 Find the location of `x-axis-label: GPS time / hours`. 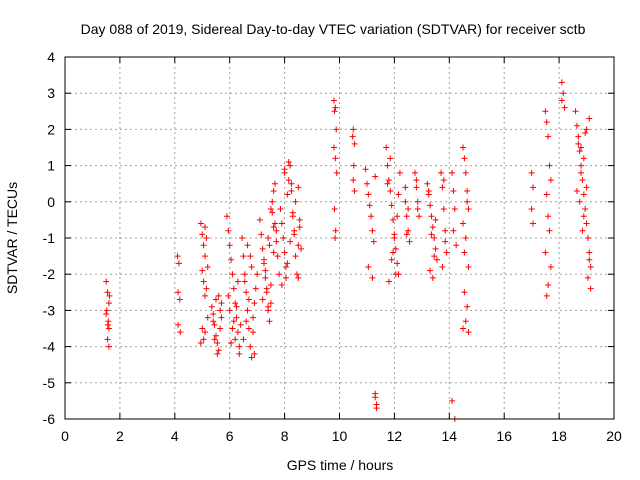

x-axis-label: GPS time / hours is located at coordinates (340, 465).